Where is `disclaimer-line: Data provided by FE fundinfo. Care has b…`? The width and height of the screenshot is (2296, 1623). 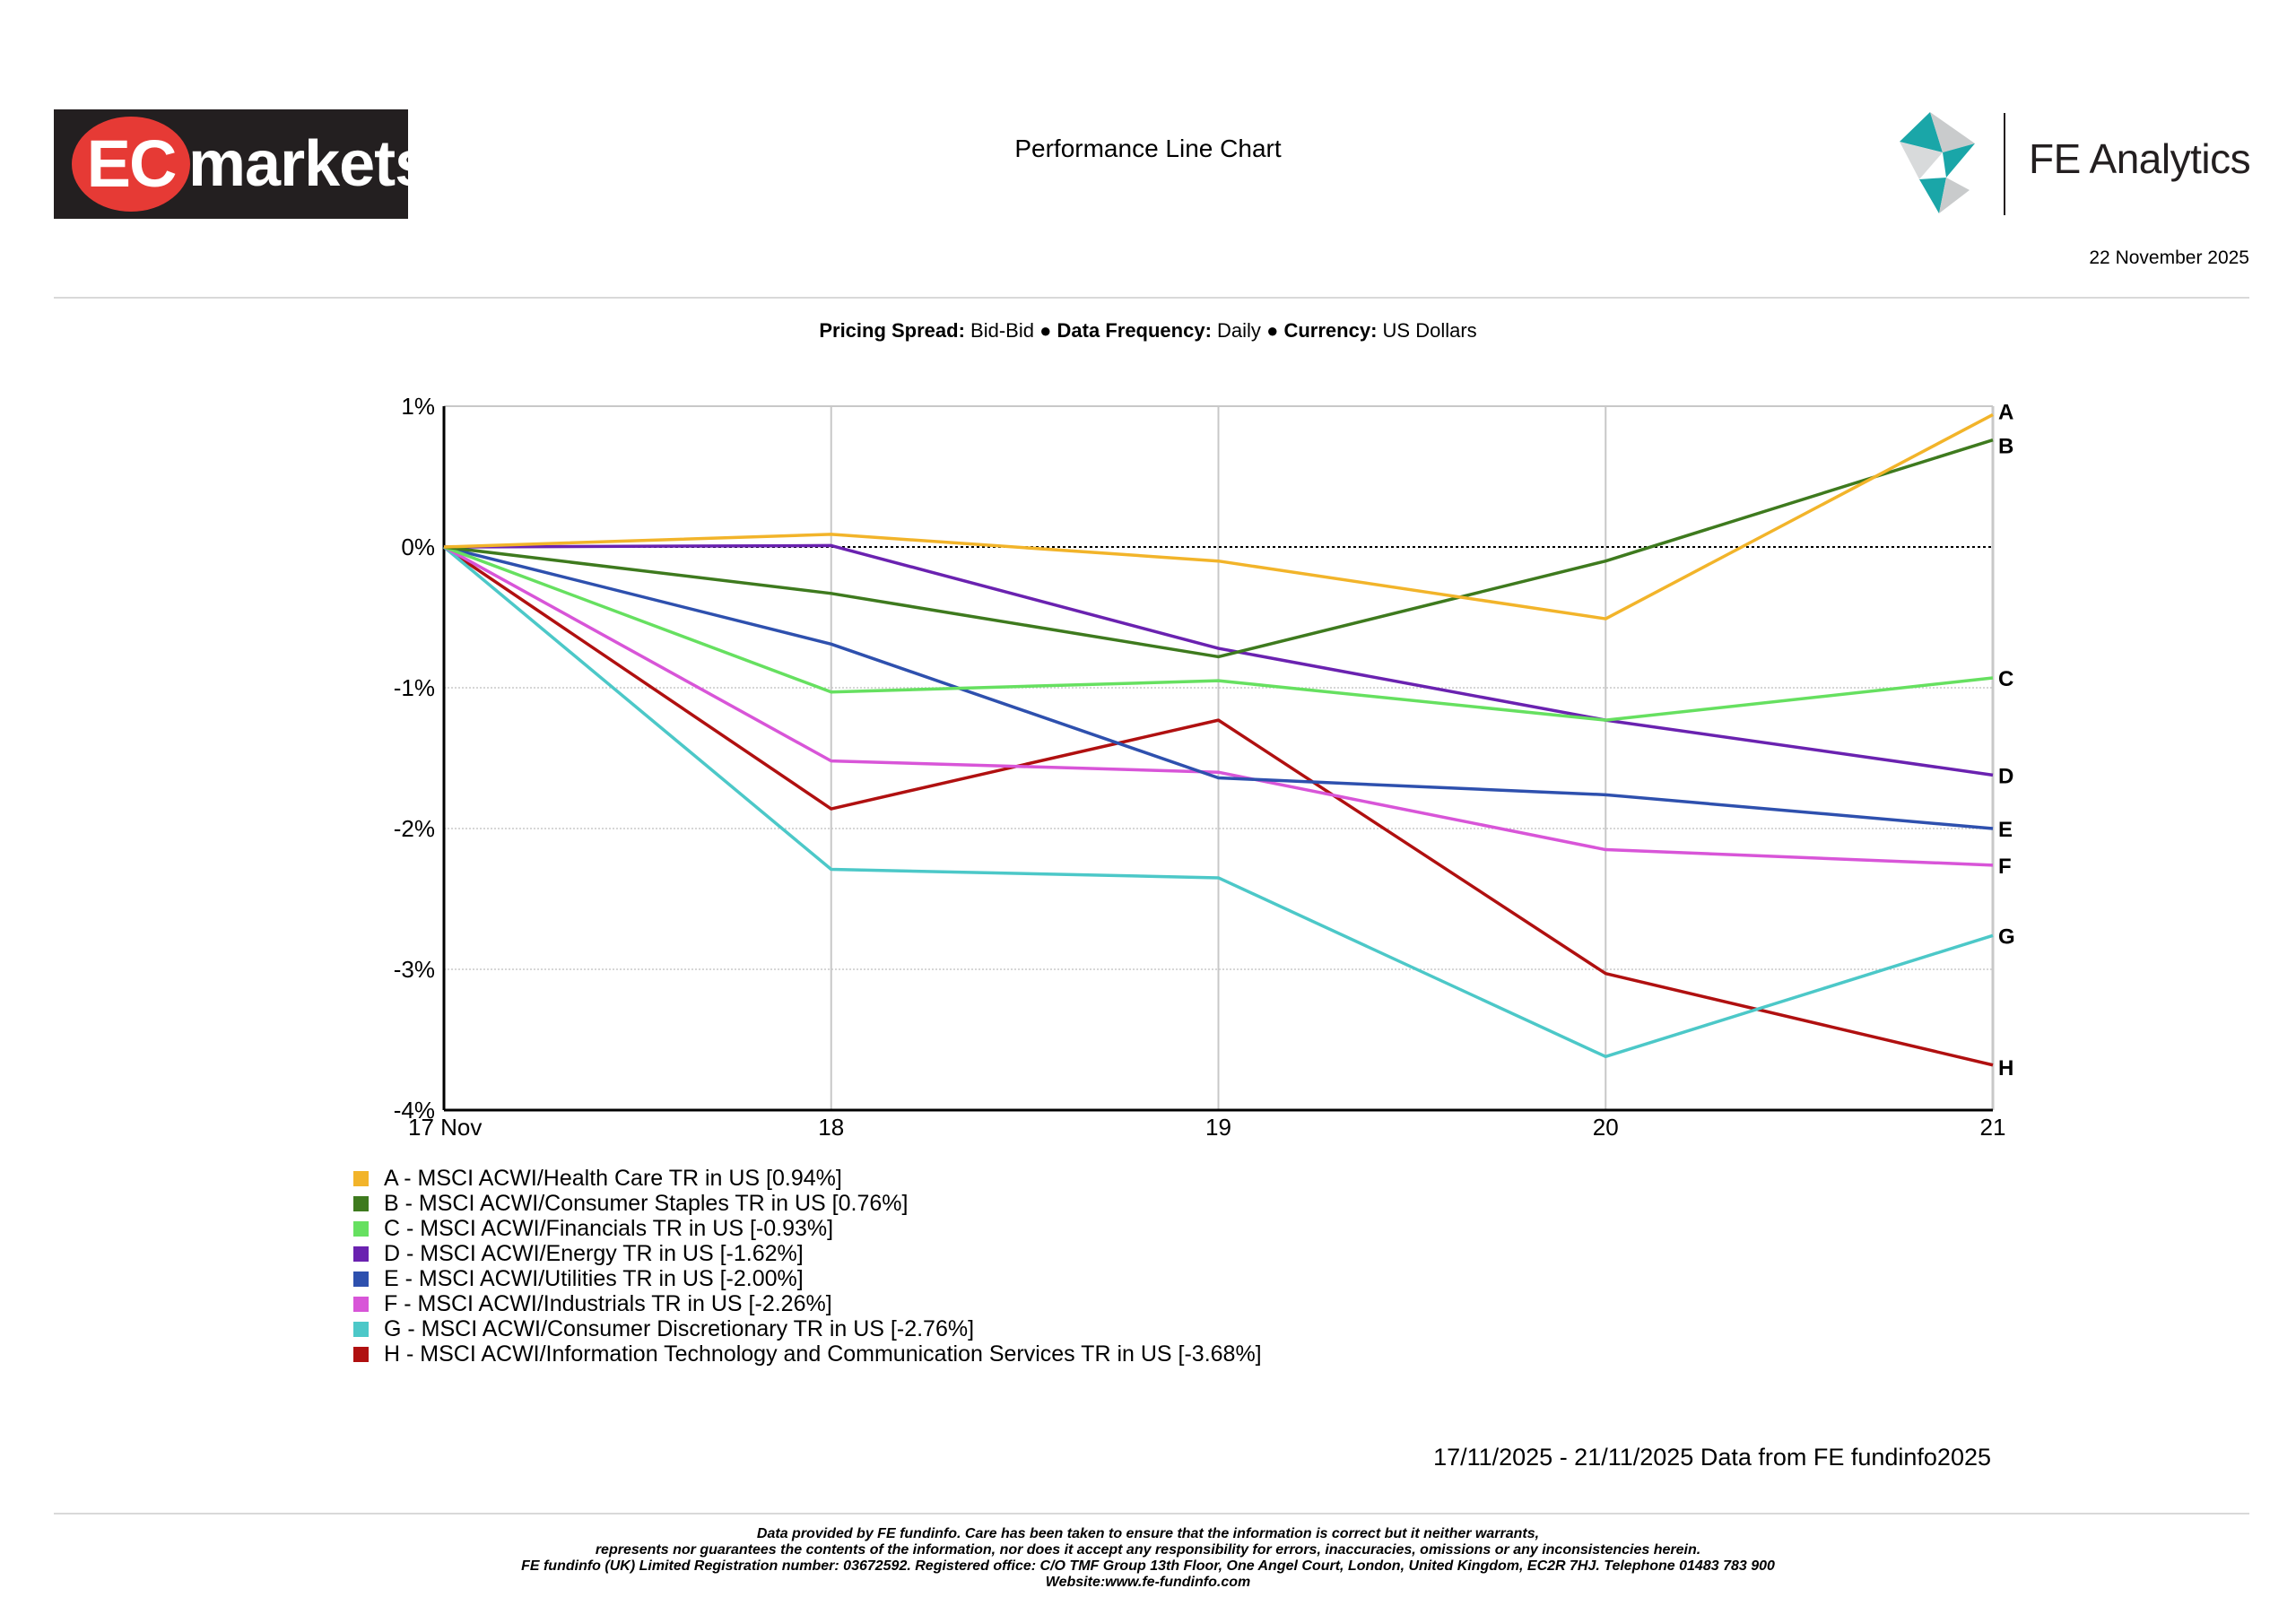
disclaimer-line: Data provided by FE fundinfo. Care has b… is located at coordinates (1148, 1533).